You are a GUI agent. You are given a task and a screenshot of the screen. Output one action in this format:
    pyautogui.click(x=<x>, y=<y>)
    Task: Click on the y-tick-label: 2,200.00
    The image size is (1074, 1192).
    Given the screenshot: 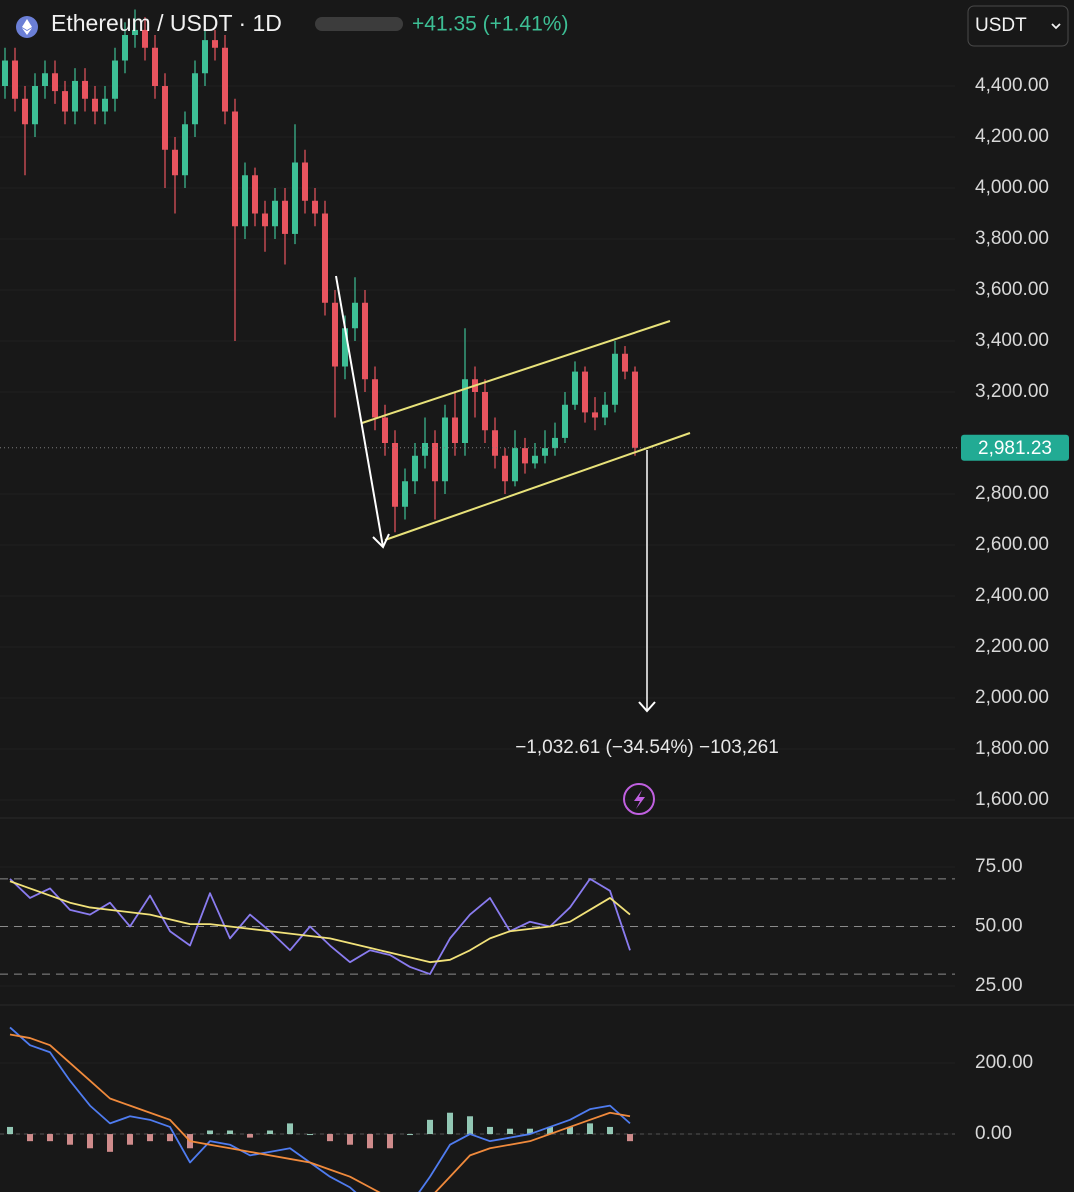 What is the action you would take?
    pyautogui.click(x=1012, y=646)
    